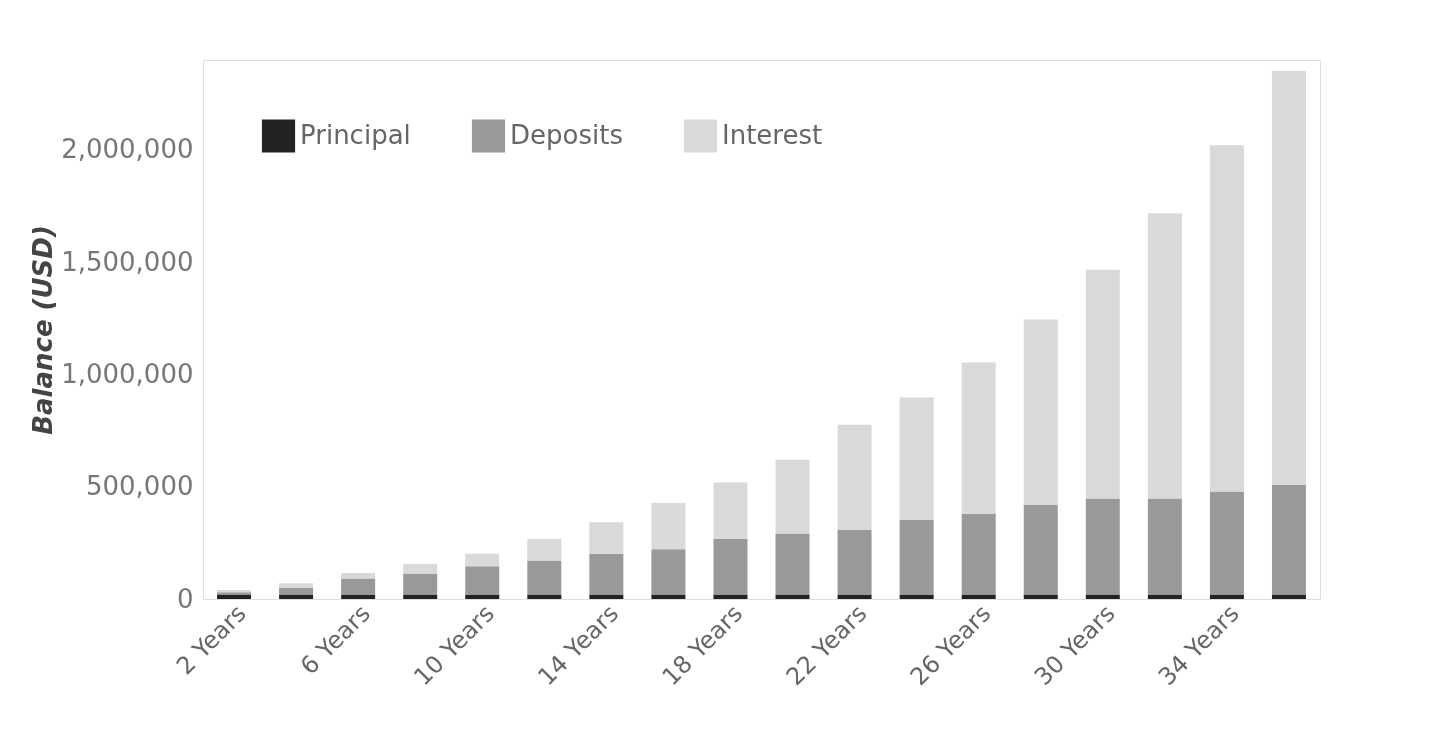  What do you see at coordinates (127, 373) in the screenshot?
I see `y-tick-label: 1,000,000` at bounding box center [127, 373].